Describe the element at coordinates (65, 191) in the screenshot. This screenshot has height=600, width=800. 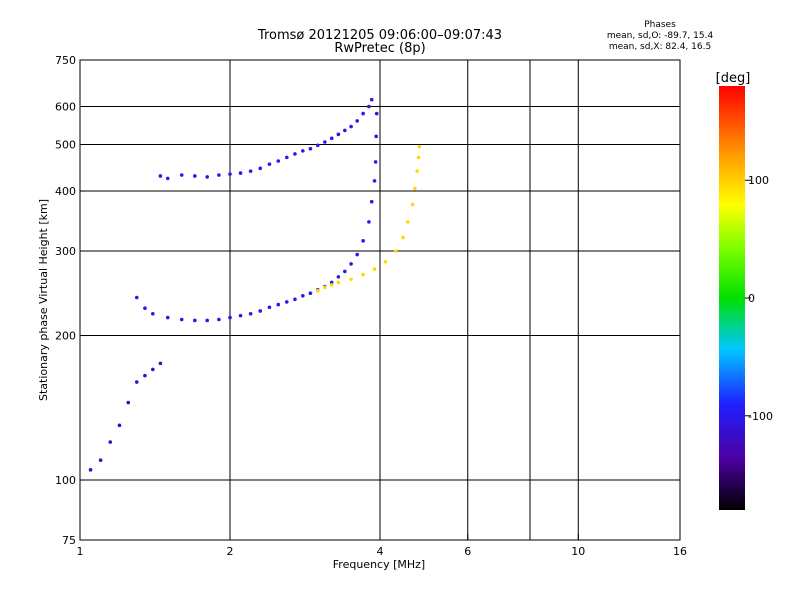
I see `y-tick-label: 400` at that location.